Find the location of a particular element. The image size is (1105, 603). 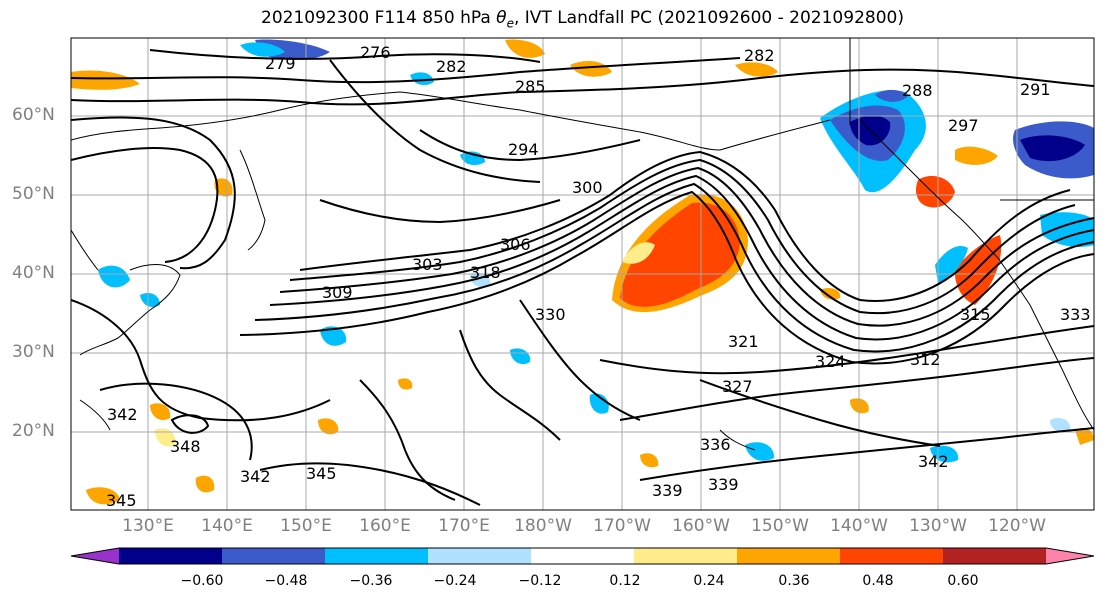

lon-label: 150°W is located at coordinates (780, 526).